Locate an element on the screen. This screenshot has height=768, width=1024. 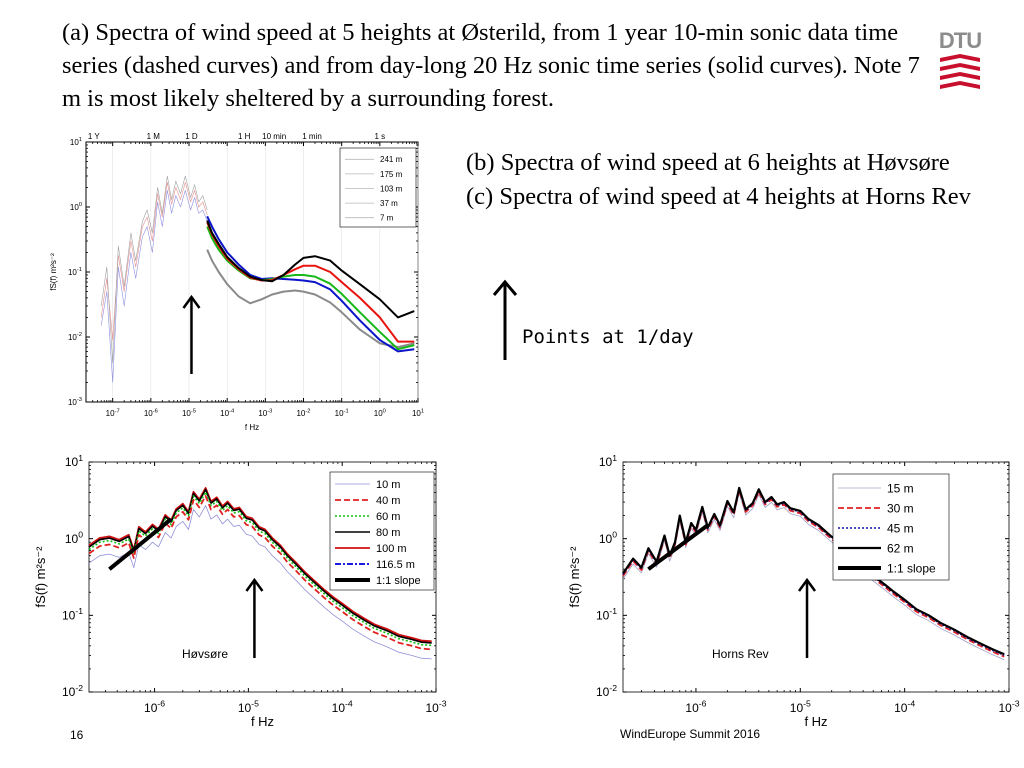
legend-entry: 241 m is located at coordinates (391, 159).